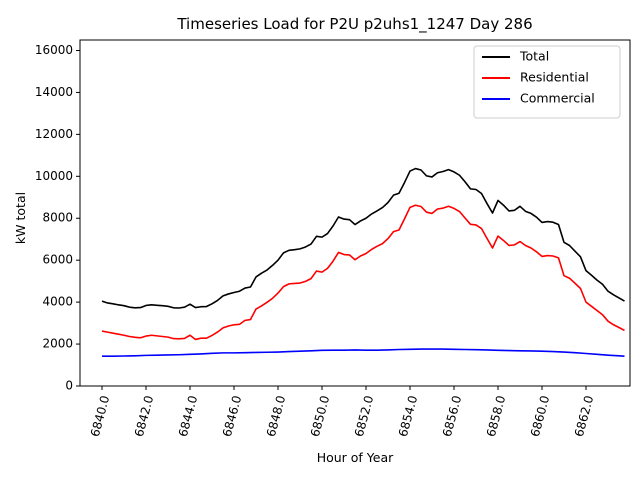  Describe the element at coordinates (69, 386) in the screenshot. I see `y-tick-label: 0` at that location.